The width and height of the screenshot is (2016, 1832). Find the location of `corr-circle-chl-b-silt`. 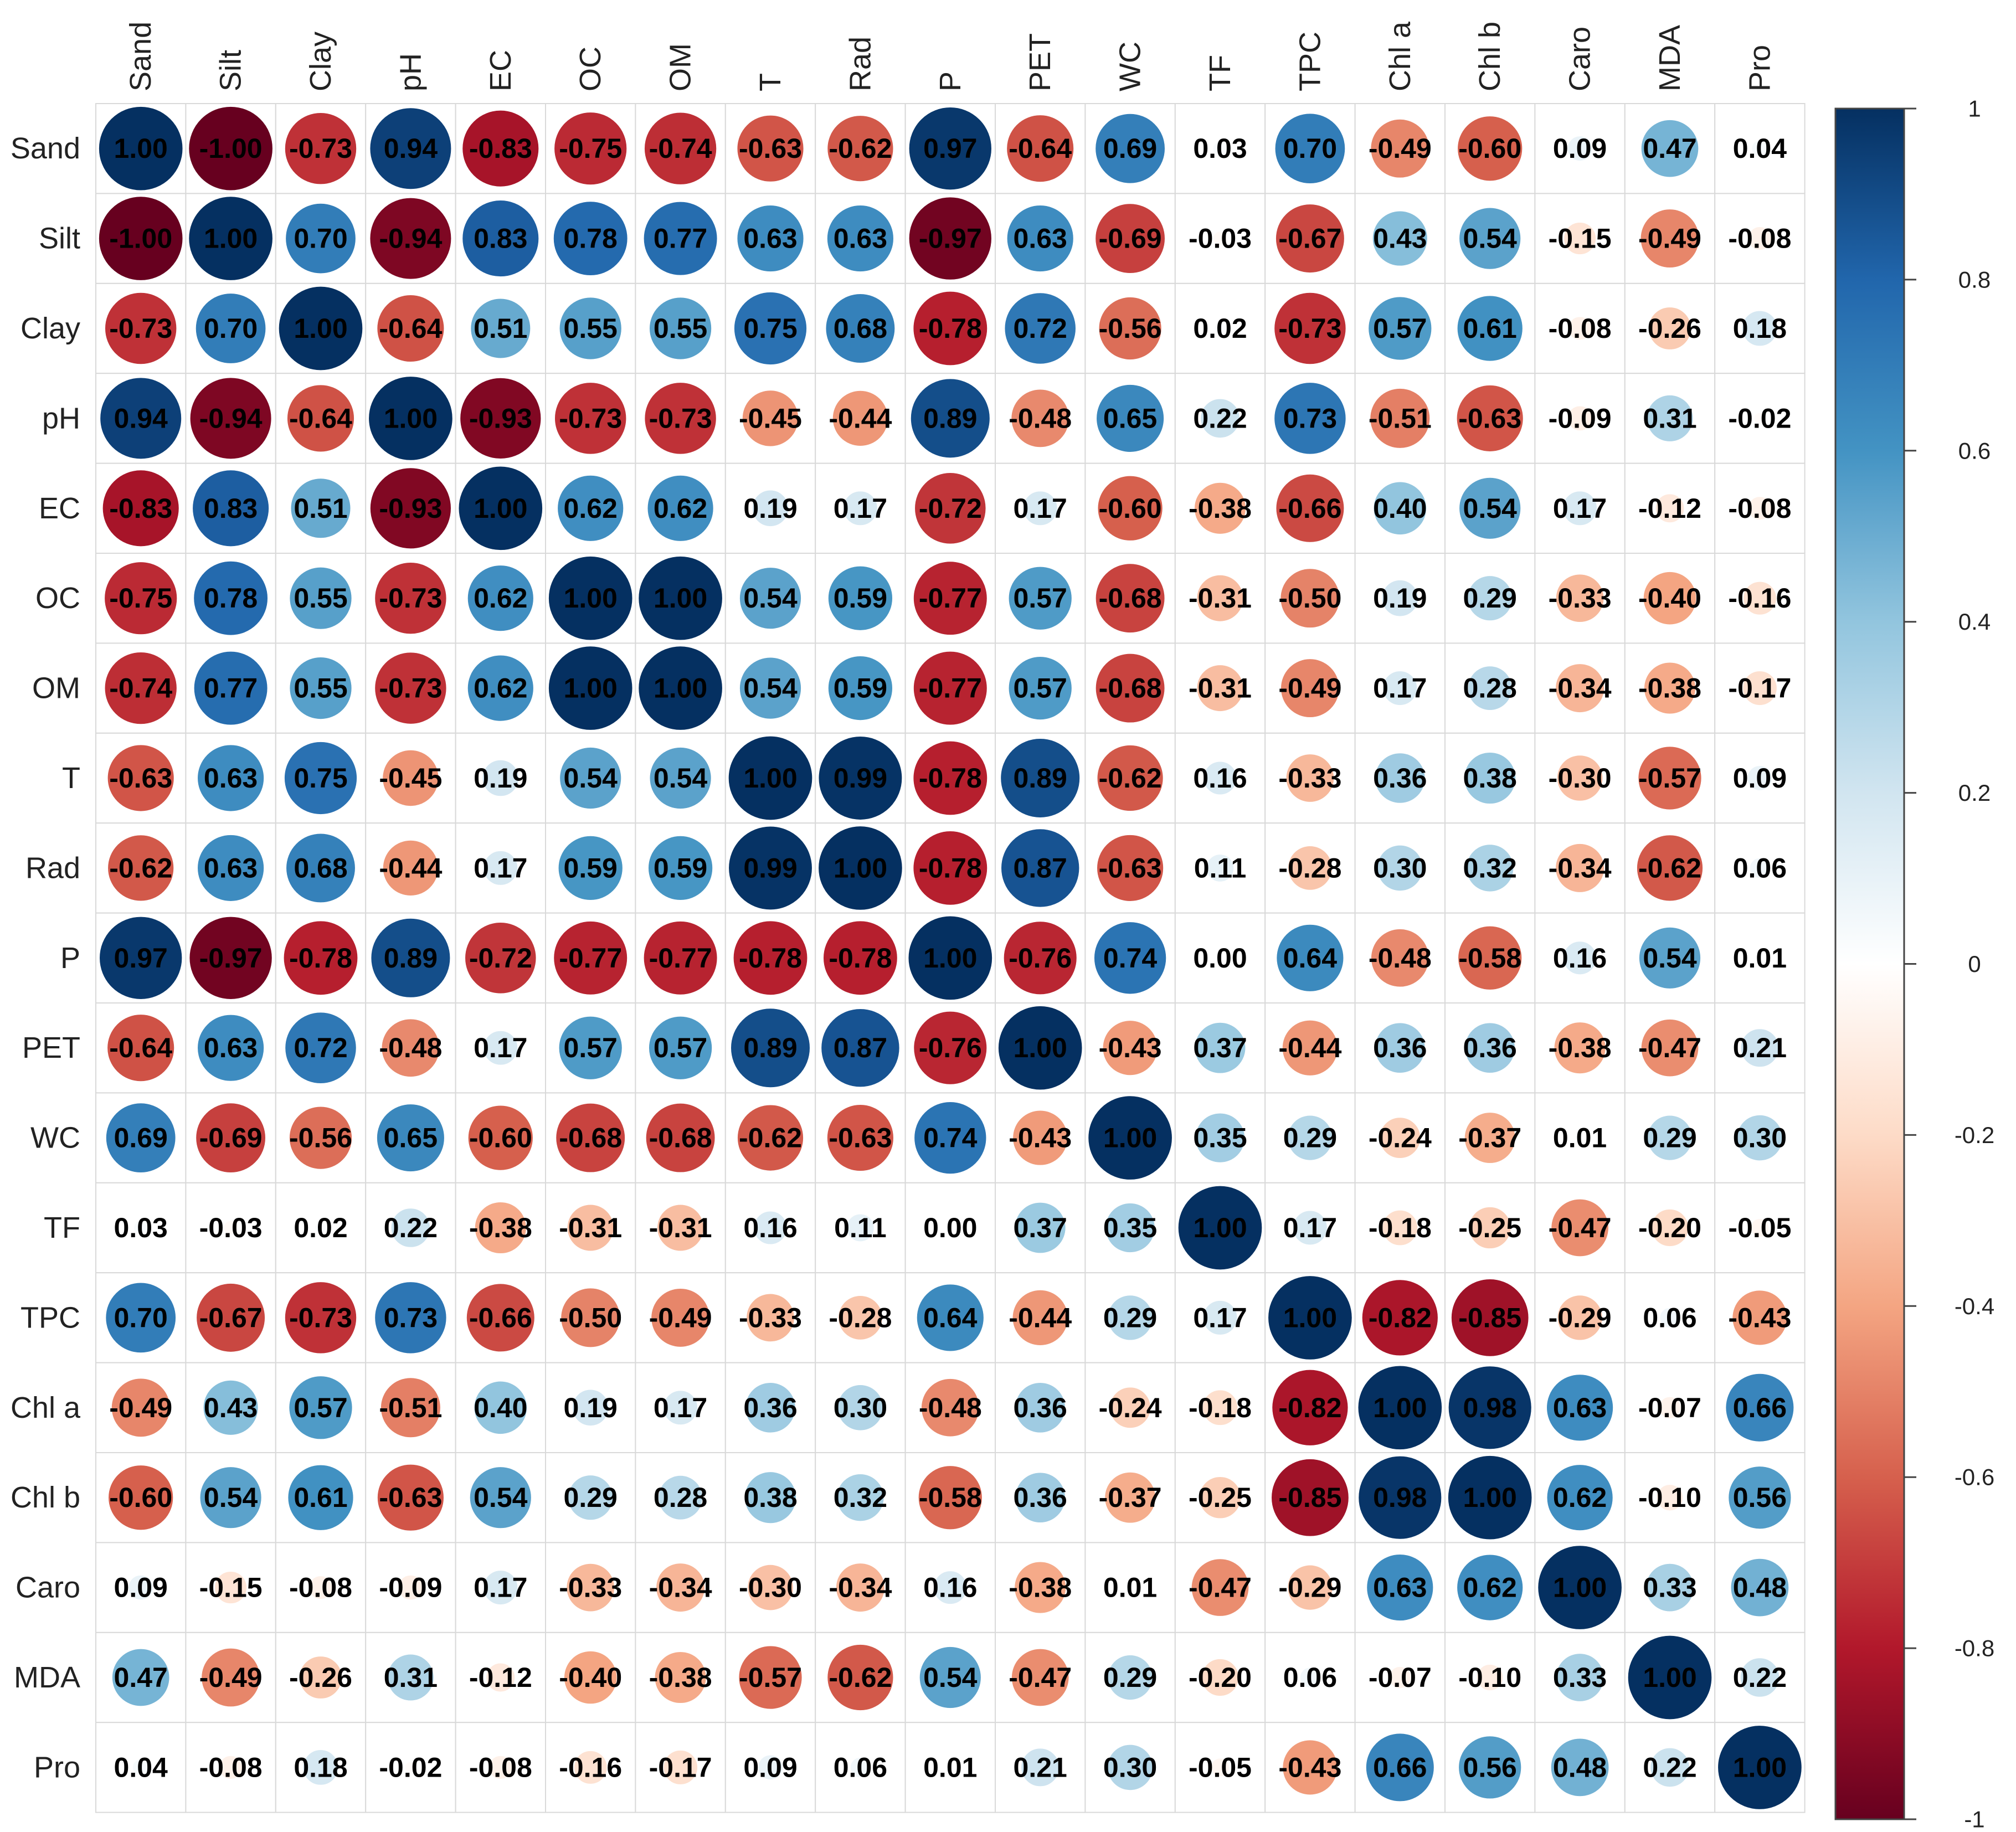

corr-circle-chl-b-silt is located at coordinates (231, 1498).